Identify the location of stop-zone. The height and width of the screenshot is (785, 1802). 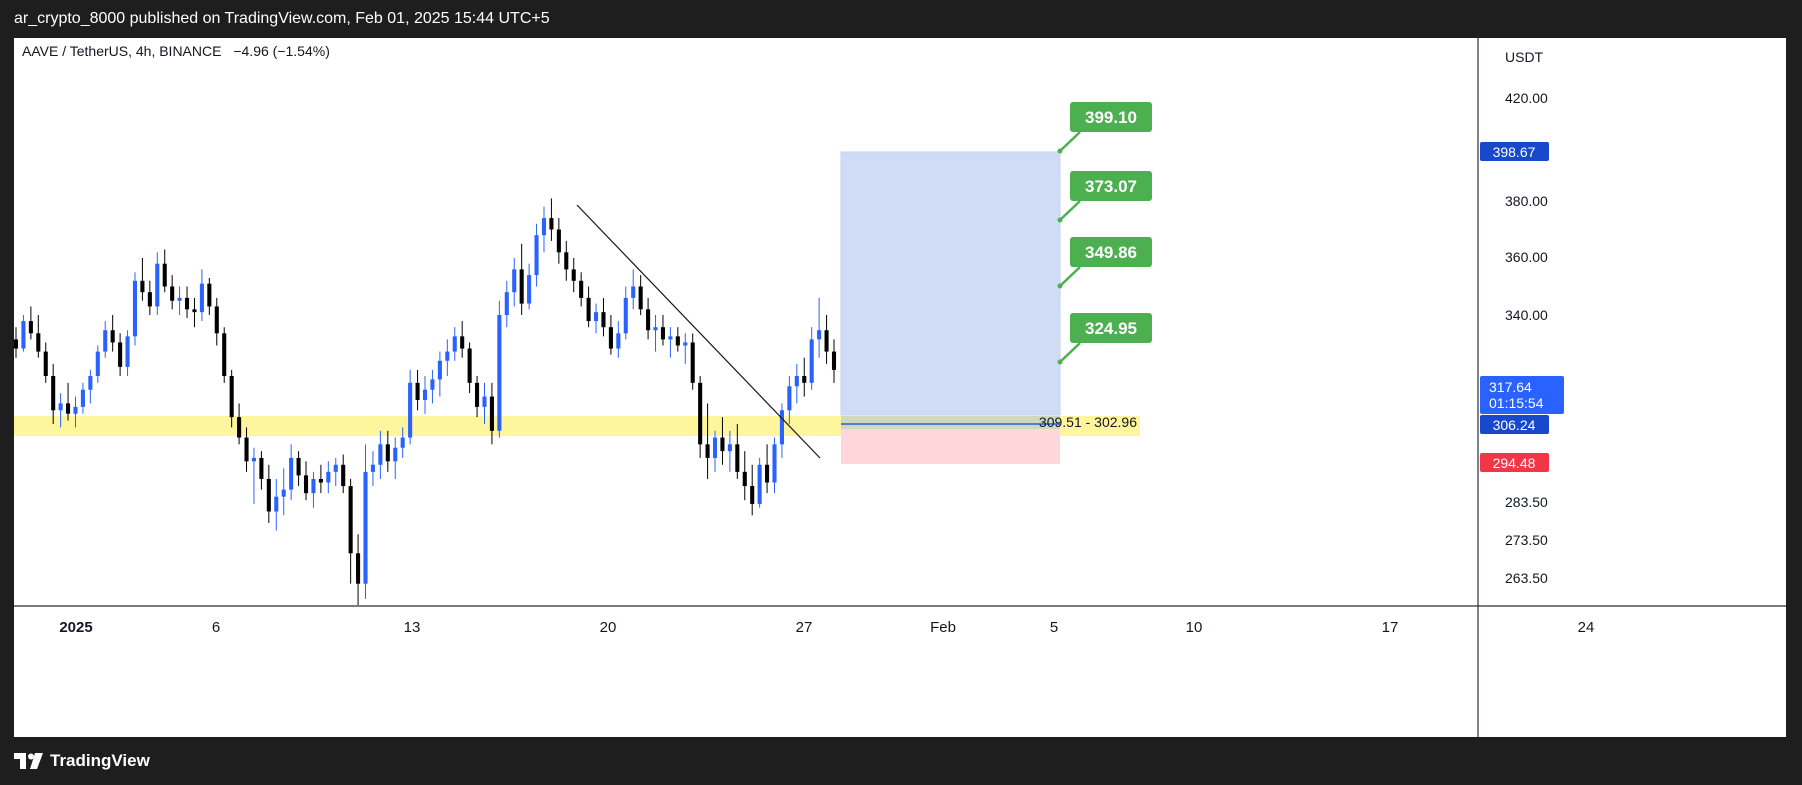
(950, 446).